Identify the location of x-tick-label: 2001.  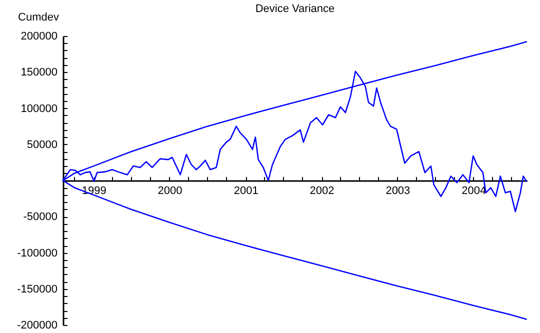
(246, 191).